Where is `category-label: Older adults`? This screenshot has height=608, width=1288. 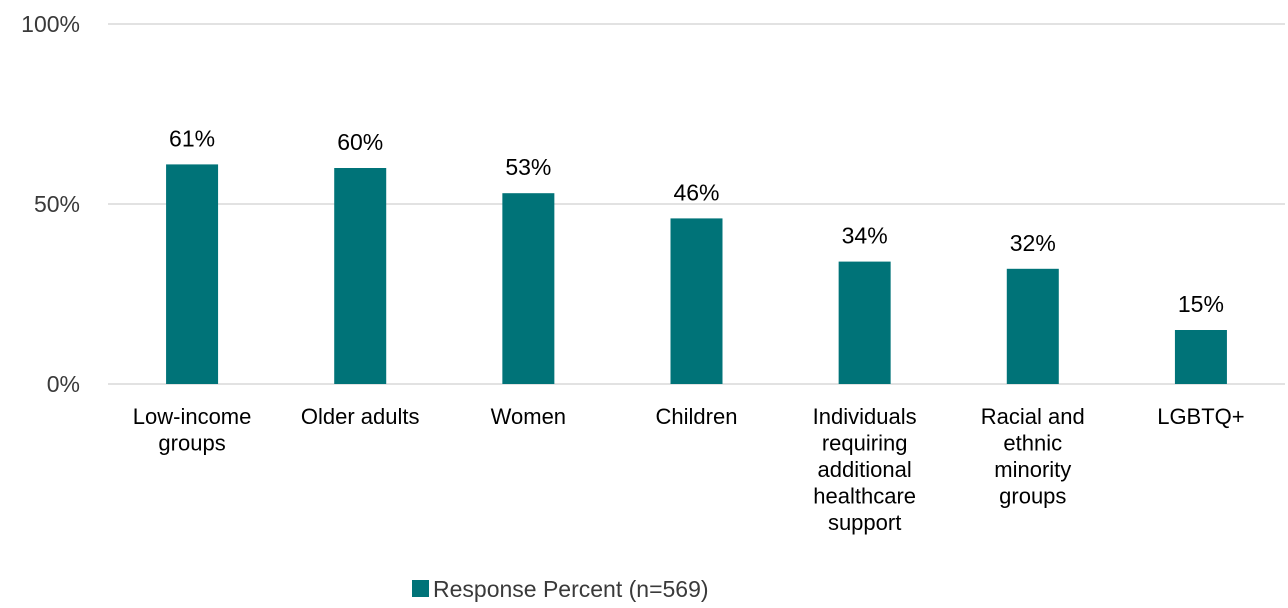
category-label: Older adults is located at coordinates (360, 416).